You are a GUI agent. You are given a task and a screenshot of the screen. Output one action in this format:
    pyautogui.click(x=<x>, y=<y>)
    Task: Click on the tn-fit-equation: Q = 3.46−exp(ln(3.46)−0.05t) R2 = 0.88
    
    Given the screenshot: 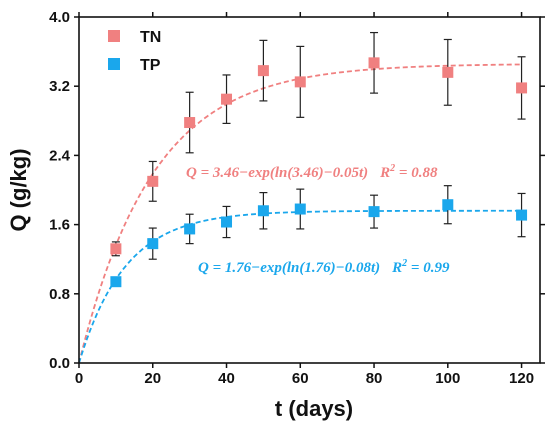 What is the action you would take?
    pyautogui.click(x=312, y=172)
    